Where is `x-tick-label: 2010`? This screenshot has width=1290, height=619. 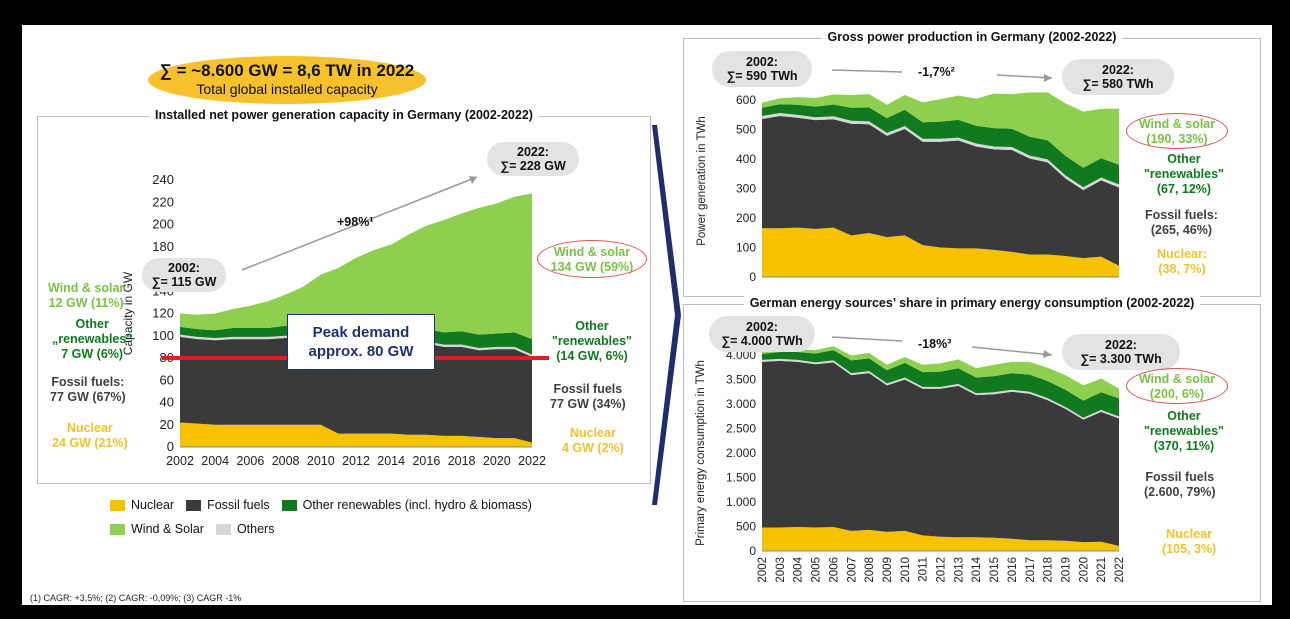
x-tick-label: 2010 is located at coordinates (321, 461).